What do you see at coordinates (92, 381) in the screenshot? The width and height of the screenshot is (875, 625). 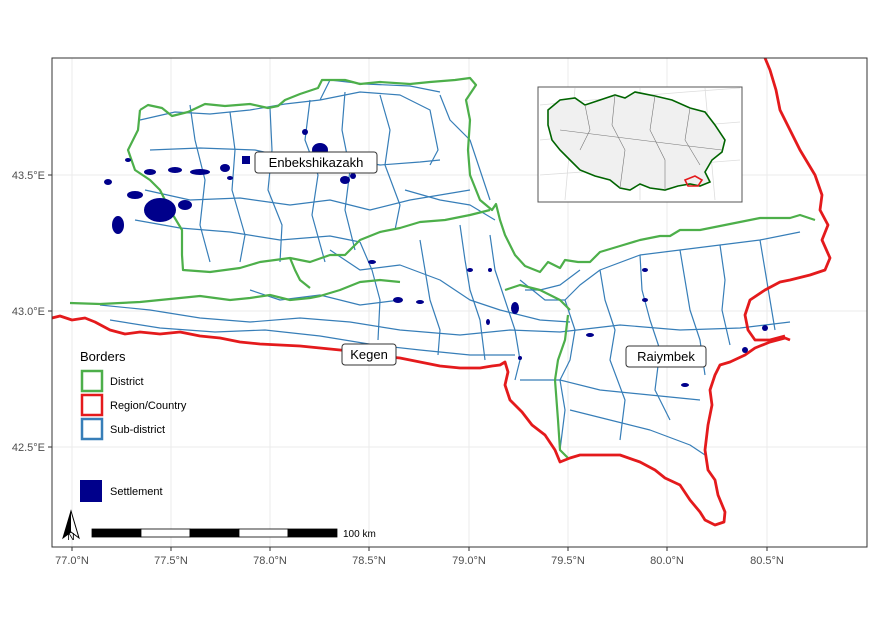 I see `legend-key-district` at bounding box center [92, 381].